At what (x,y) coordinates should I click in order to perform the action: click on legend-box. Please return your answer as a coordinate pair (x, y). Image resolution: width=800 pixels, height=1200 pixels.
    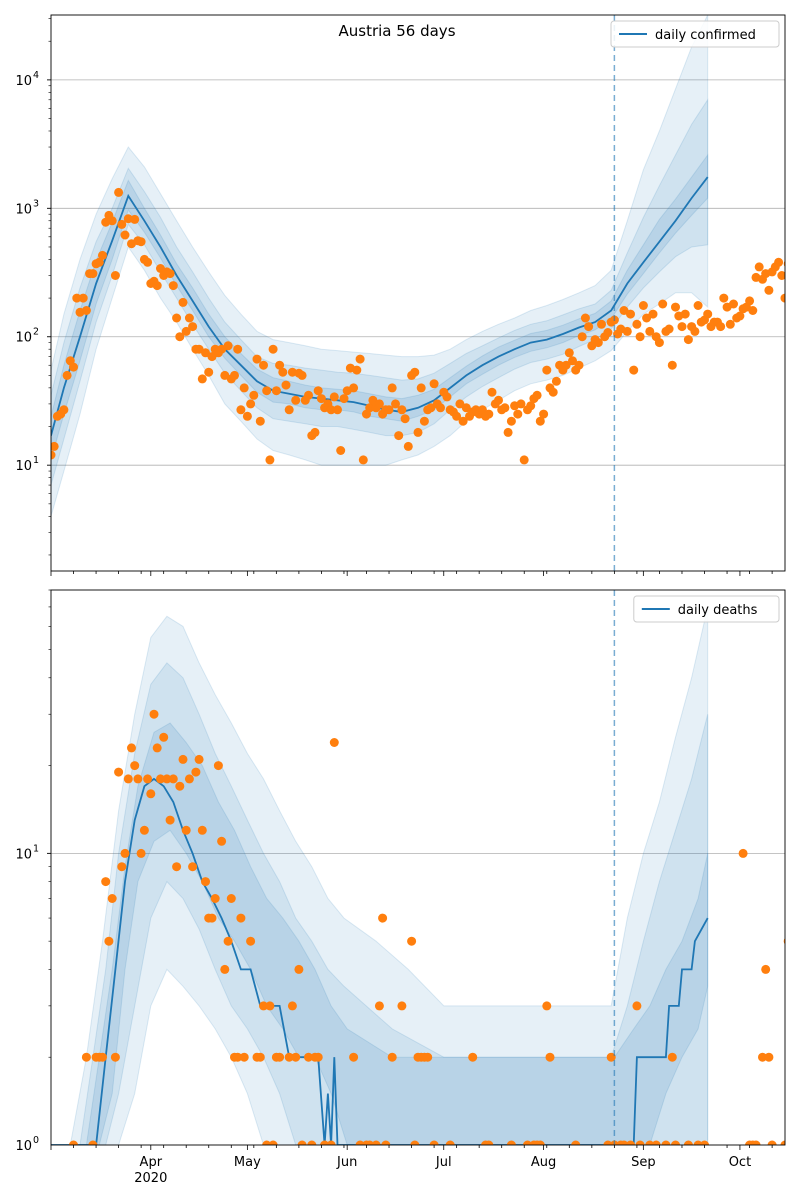
    Looking at the image, I should click on (695, 34).